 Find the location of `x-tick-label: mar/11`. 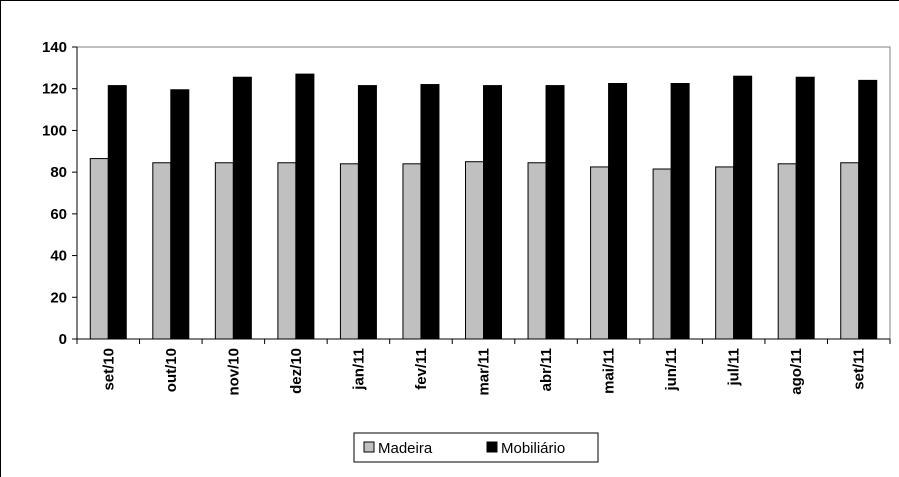

x-tick-label: mar/11 is located at coordinates (484, 372).